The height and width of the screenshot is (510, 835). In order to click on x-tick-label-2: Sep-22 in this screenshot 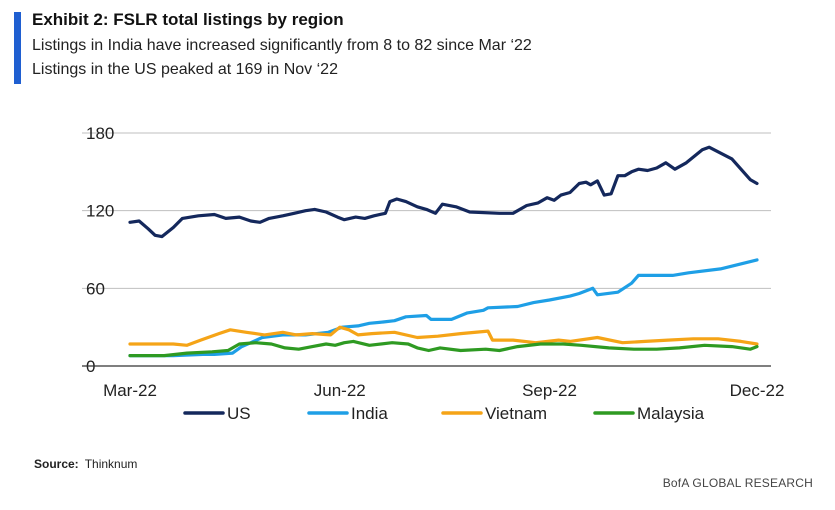, I will do `click(549, 390)`.